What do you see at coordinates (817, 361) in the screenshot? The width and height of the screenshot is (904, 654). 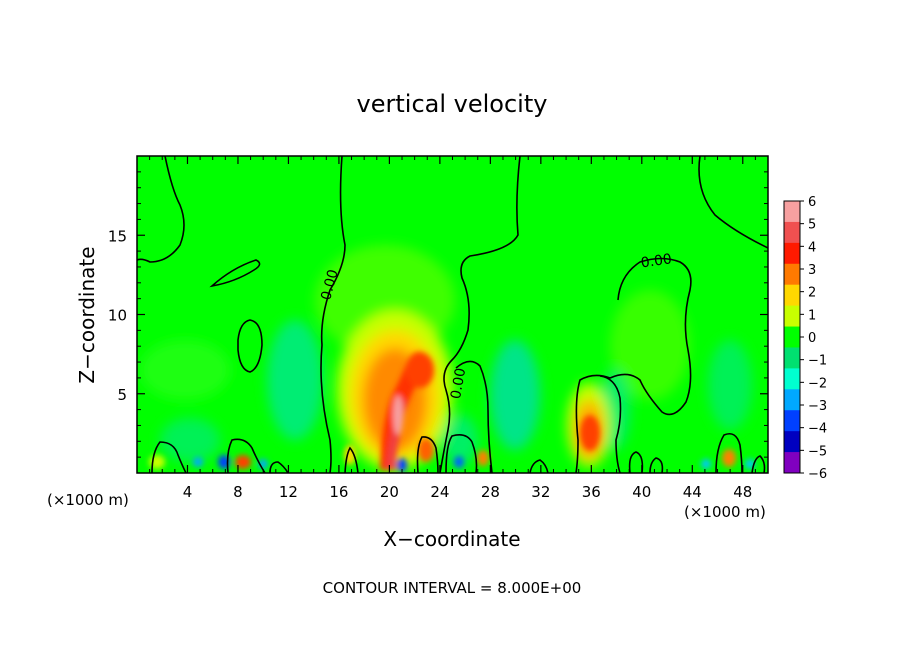 I see `colorbar-label: −1` at bounding box center [817, 361].